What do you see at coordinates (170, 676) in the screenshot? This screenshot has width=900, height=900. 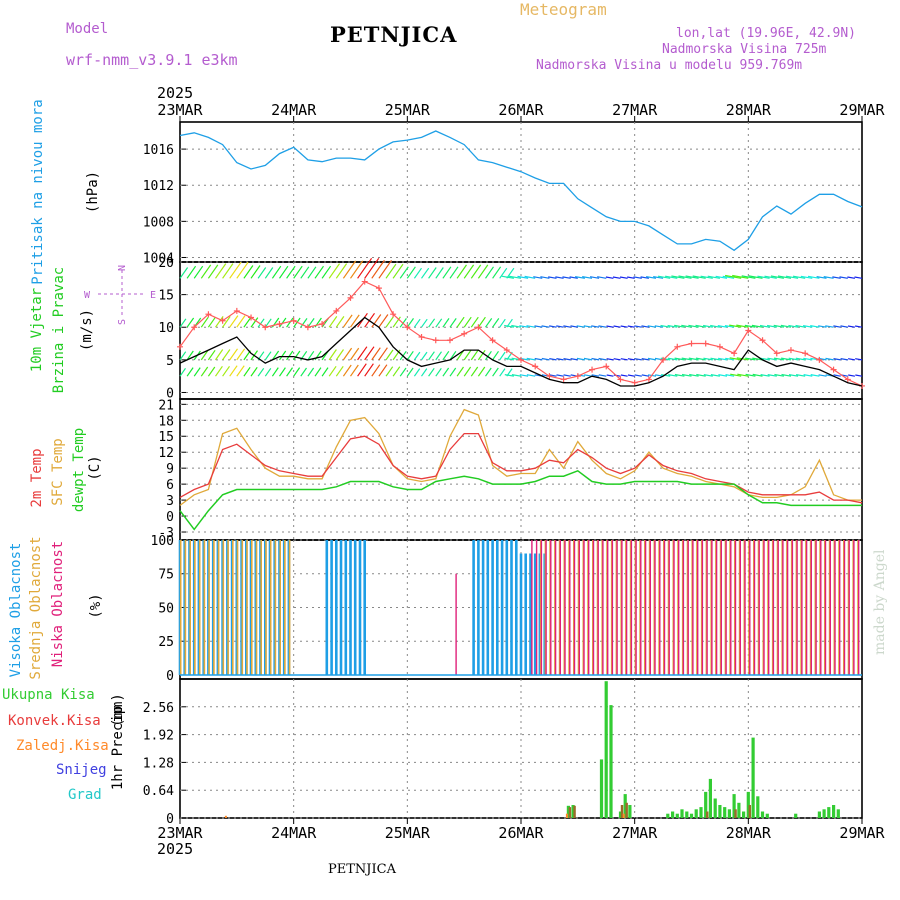 I see `y-tick-label: 0` at bounding box center [170, 676].